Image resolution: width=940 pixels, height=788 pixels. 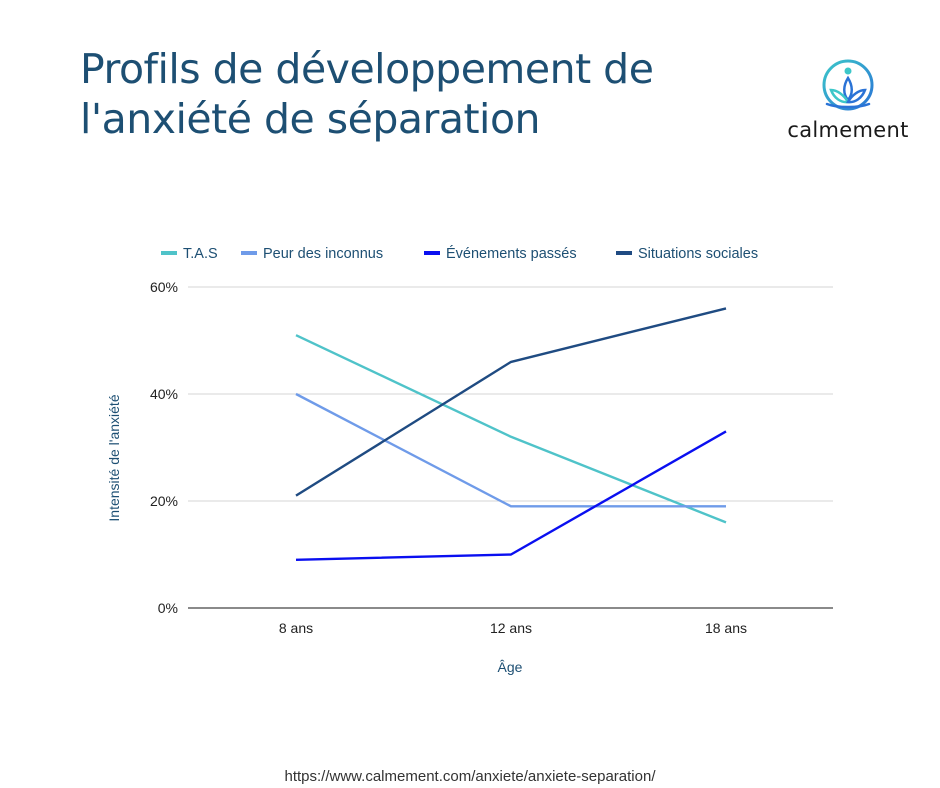 What do you see at coordinates (164, 394) in the screenshot?
I see `y-tick-label: 40%` at bounding box center [164, 394].